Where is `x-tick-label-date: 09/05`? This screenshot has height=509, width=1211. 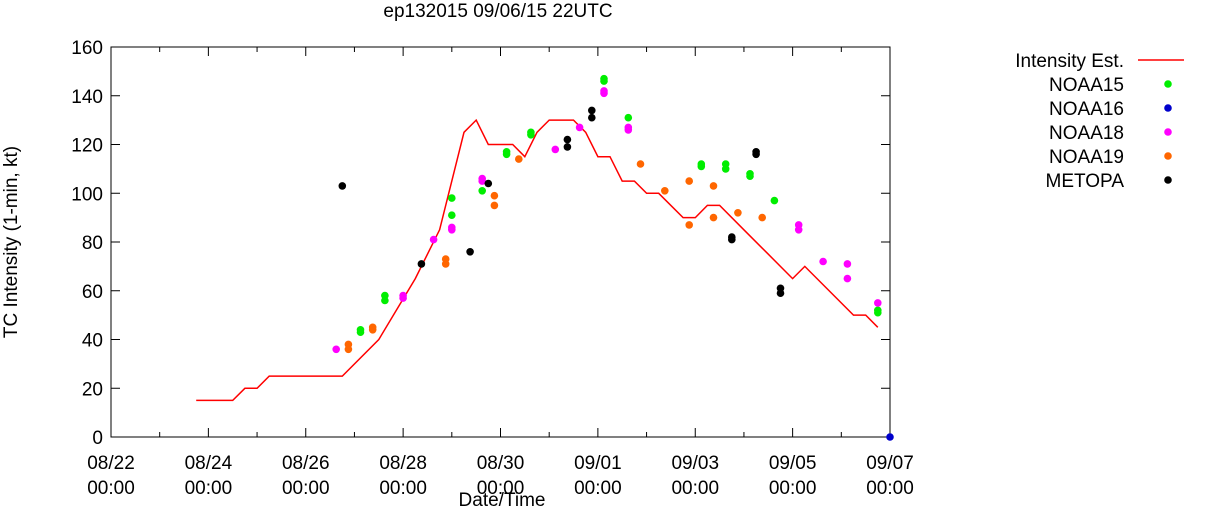 x-tick-label-date: 09/05 is located at coordinates (793, 463).